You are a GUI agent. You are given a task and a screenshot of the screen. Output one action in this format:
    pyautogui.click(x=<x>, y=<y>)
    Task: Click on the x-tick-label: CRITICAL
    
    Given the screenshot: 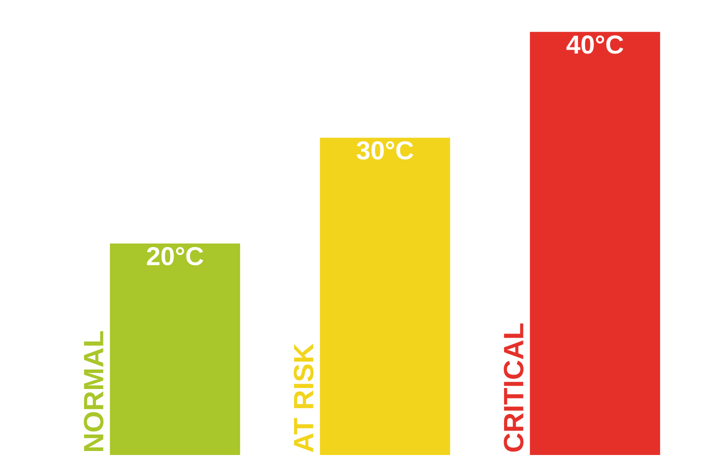 What is the action you would take?
    pyautogui.click(x=514, y=388)
    